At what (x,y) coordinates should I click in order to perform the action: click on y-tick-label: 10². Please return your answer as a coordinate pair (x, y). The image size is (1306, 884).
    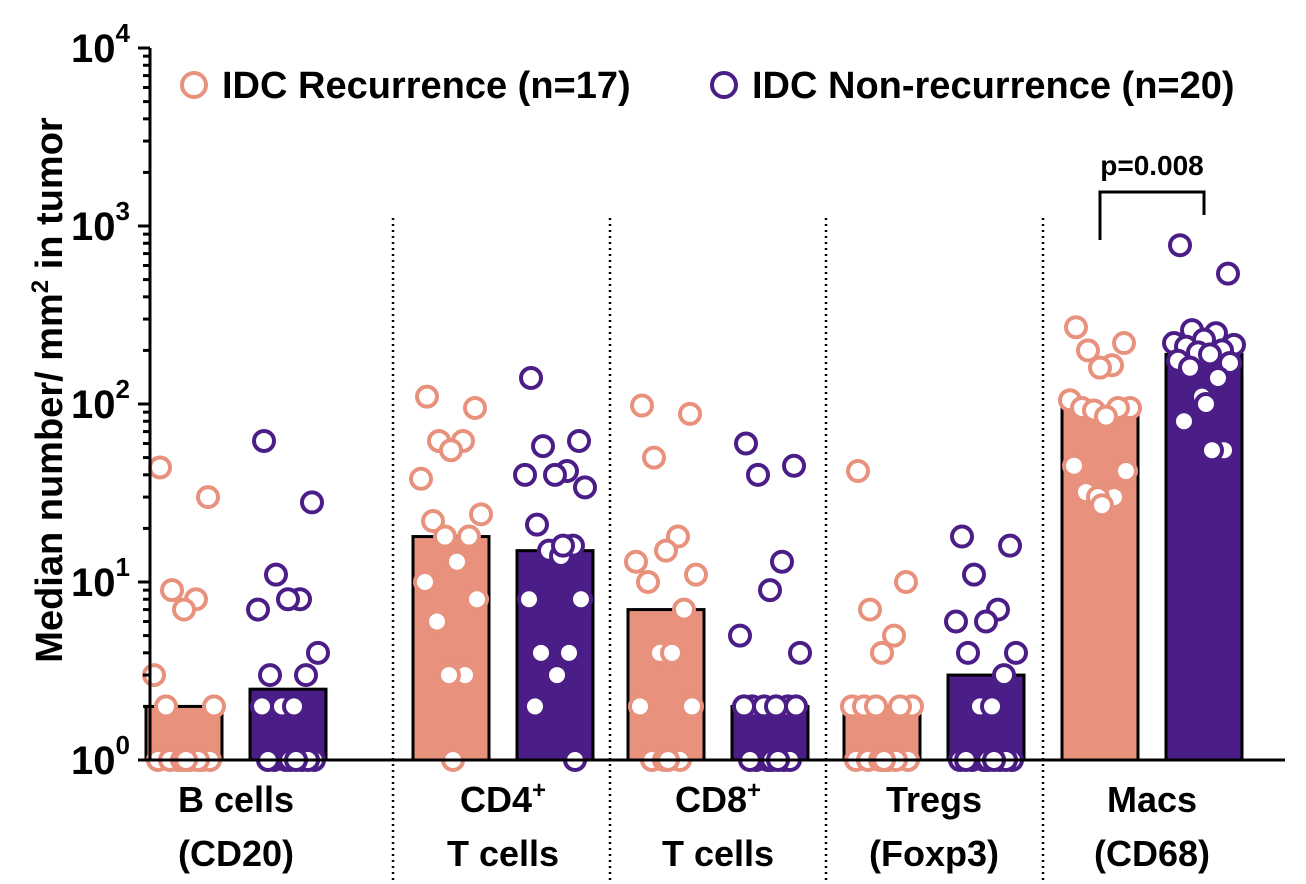
    Looking at the image, I should click on (100, 400).